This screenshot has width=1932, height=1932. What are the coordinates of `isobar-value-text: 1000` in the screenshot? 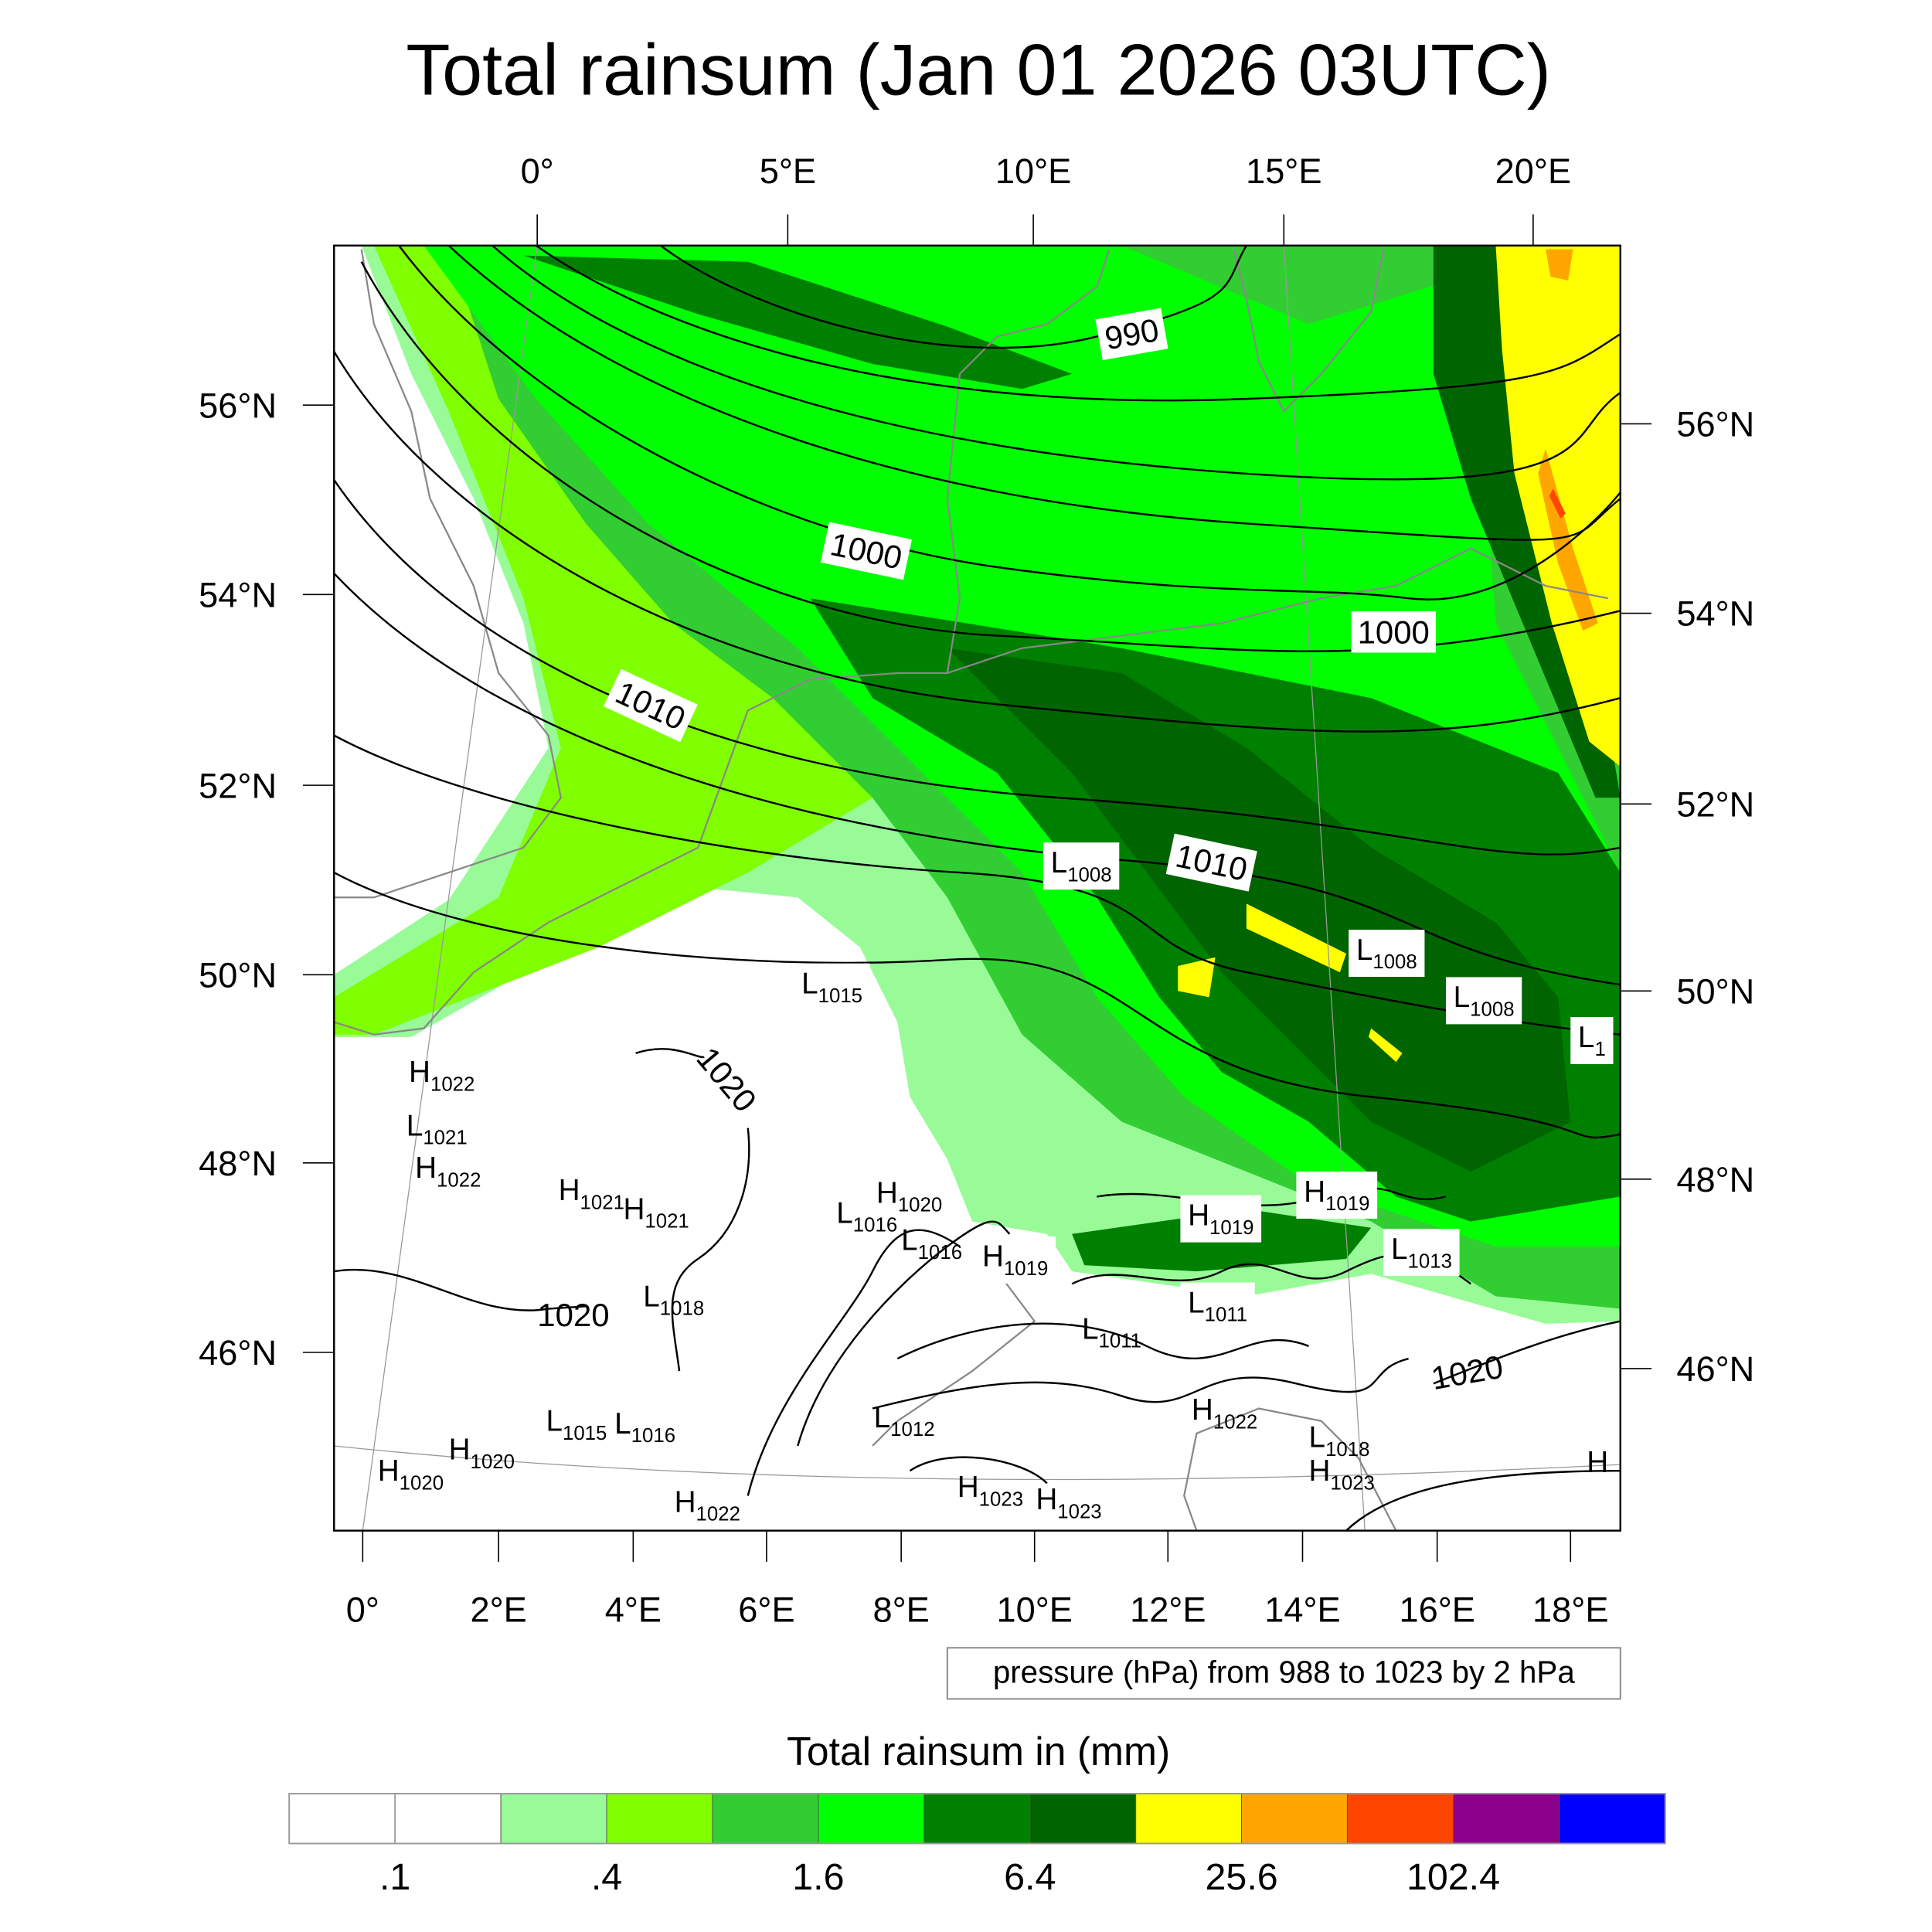 It's located at (1394, 632).